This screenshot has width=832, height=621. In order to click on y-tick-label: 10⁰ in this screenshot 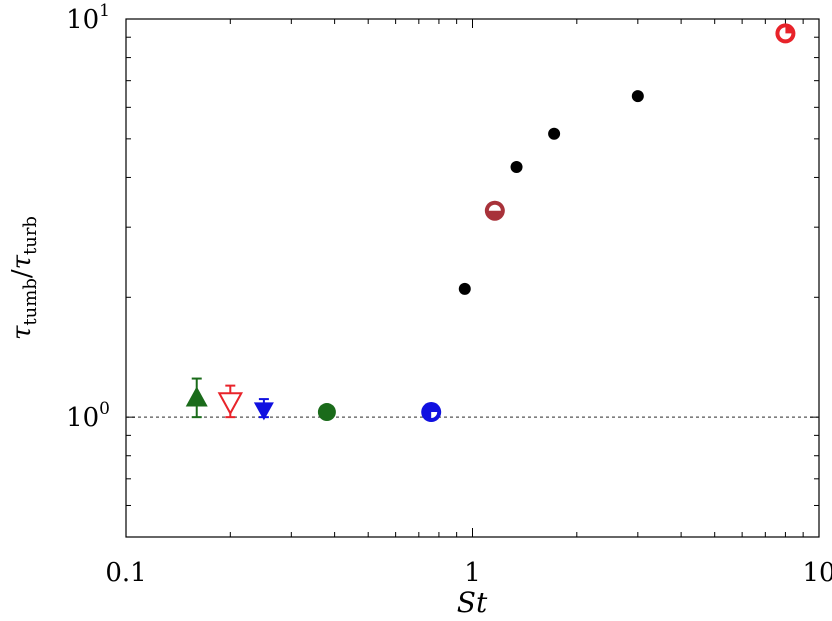, I will do `click(88, 416)`.